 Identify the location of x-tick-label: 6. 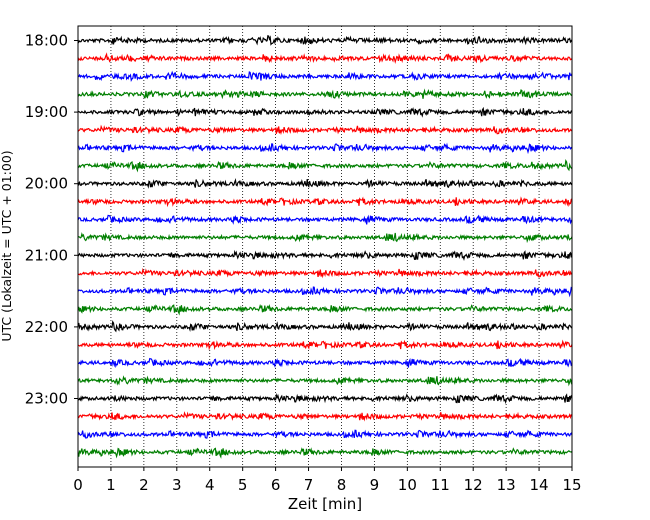
(276, 485).